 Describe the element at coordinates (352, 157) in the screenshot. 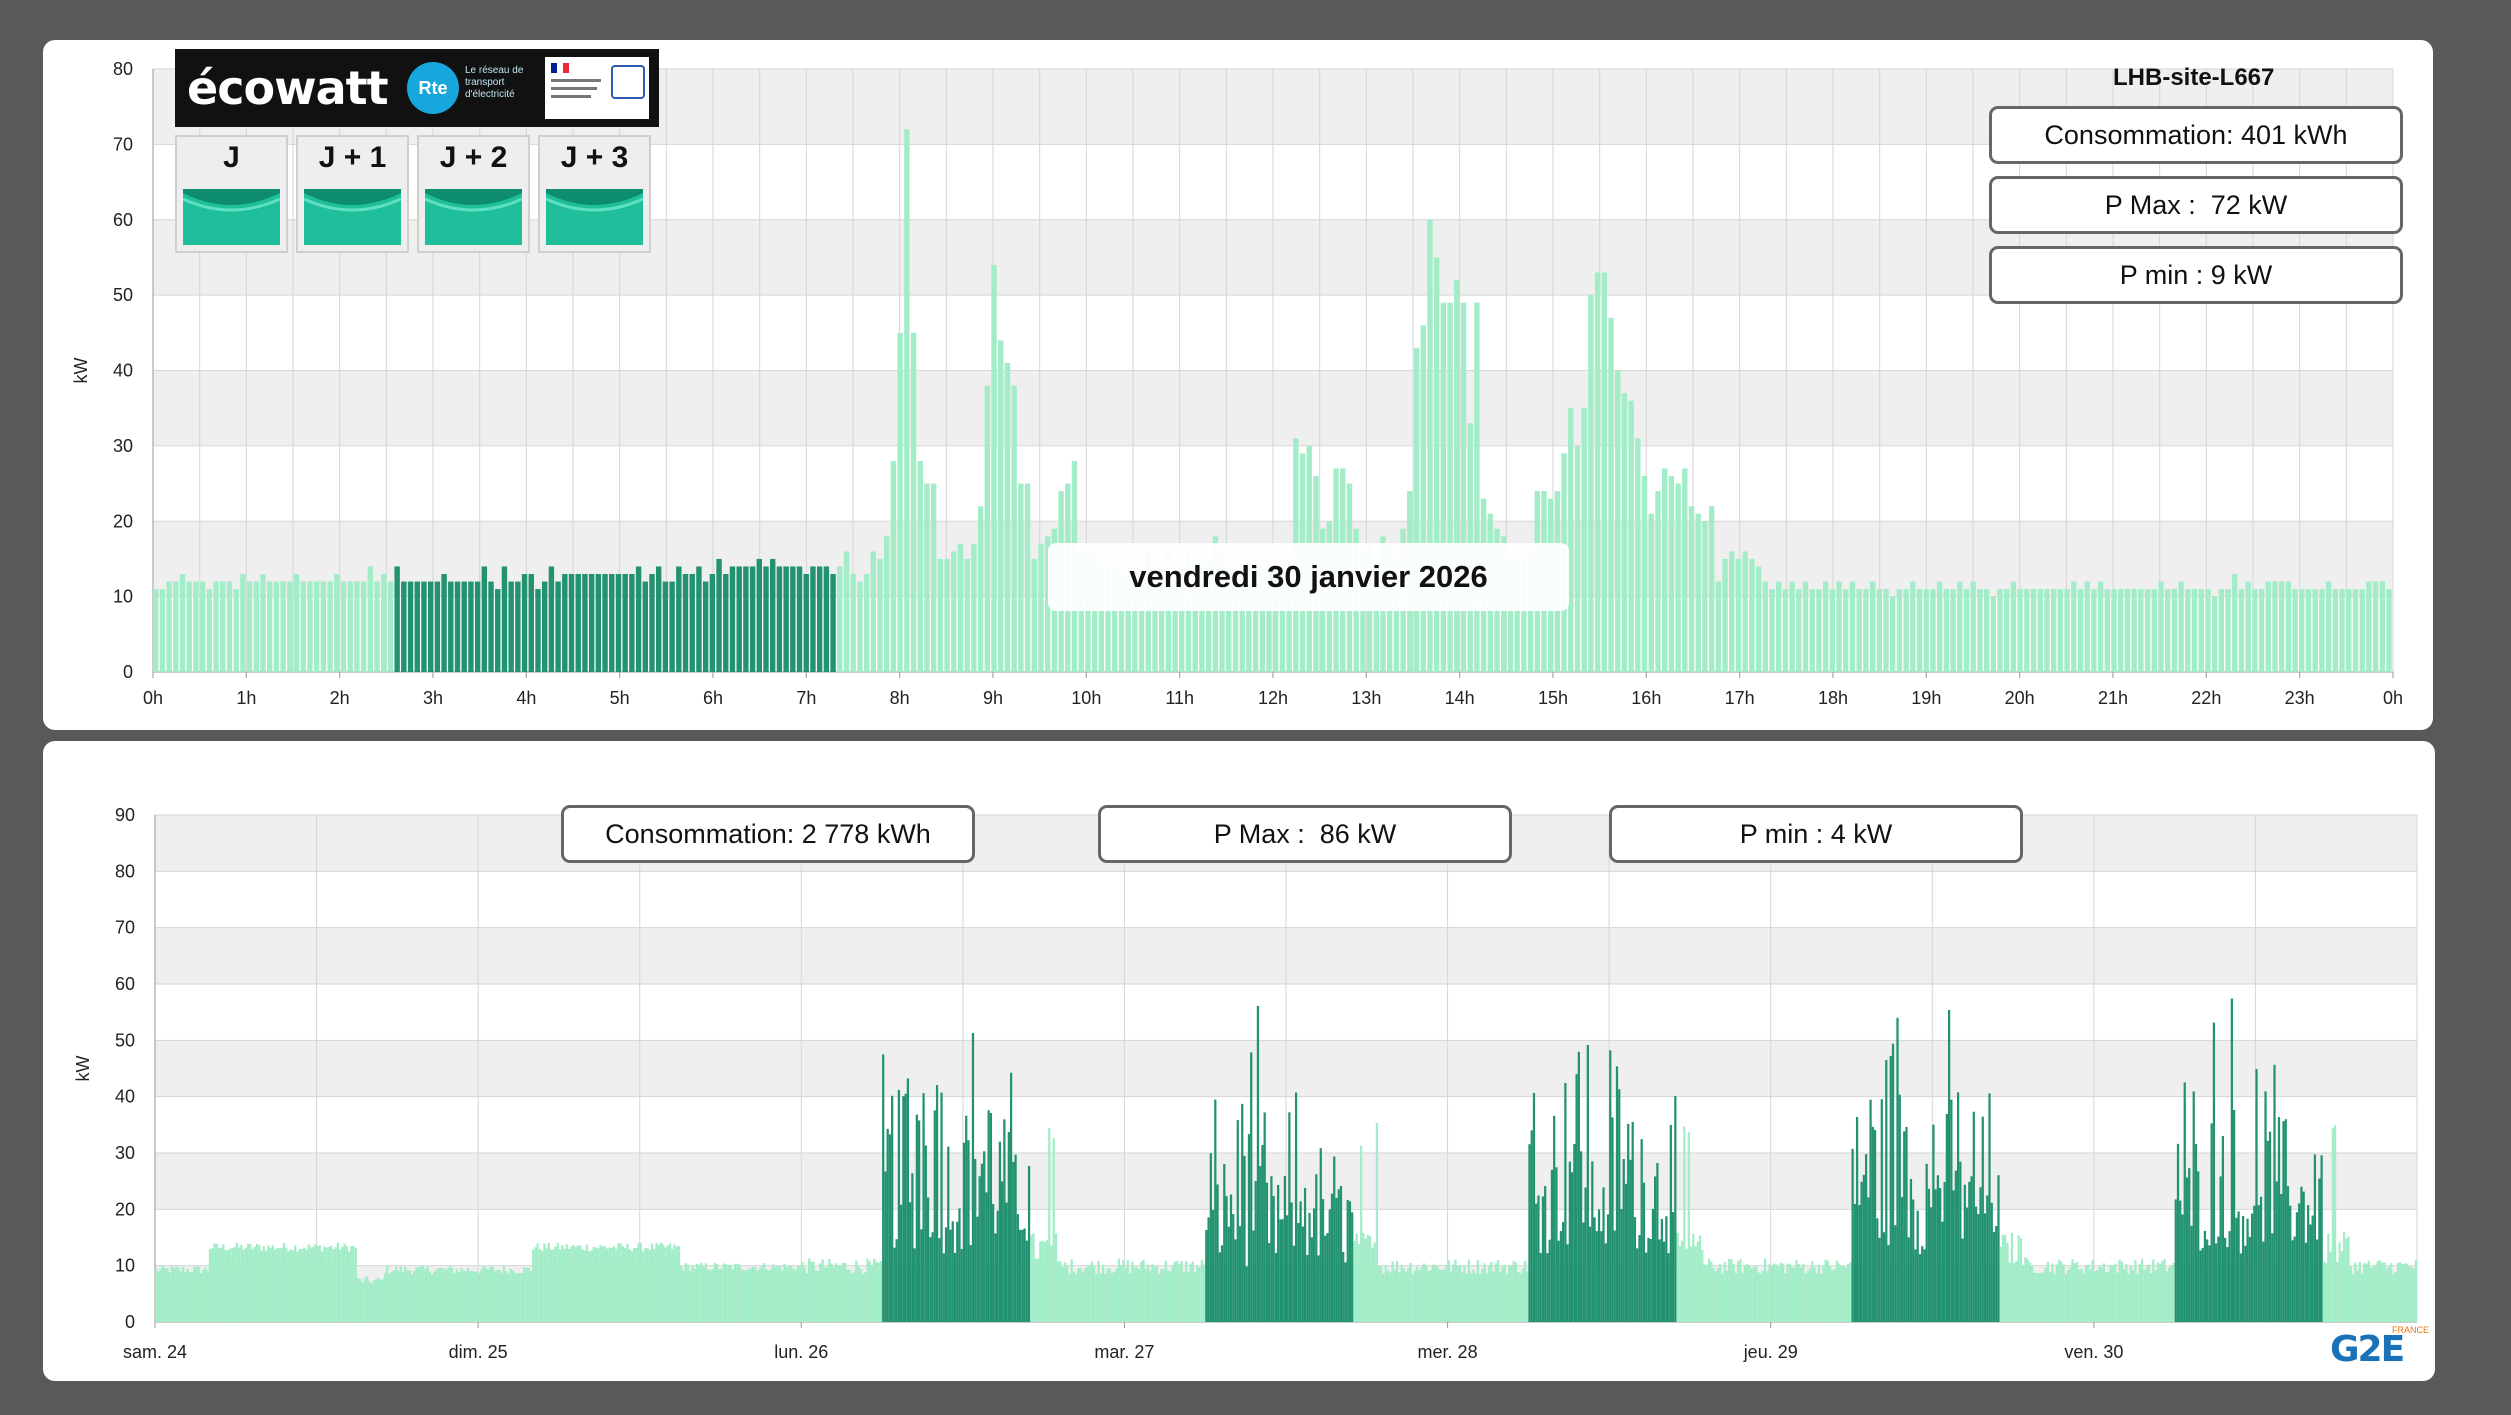

I see `ecowatt-day-label: J + 1` at that location.